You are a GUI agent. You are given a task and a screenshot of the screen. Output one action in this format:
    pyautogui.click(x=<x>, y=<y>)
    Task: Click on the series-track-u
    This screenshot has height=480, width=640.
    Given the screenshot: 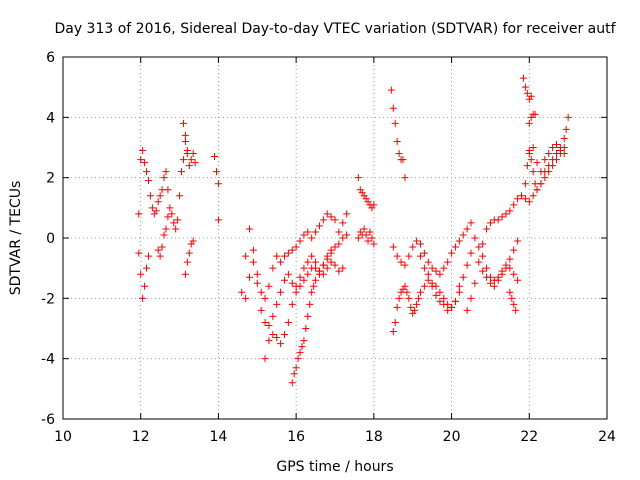 What is the action you would take?
    pyautogui.click(x=527, y=88)
    